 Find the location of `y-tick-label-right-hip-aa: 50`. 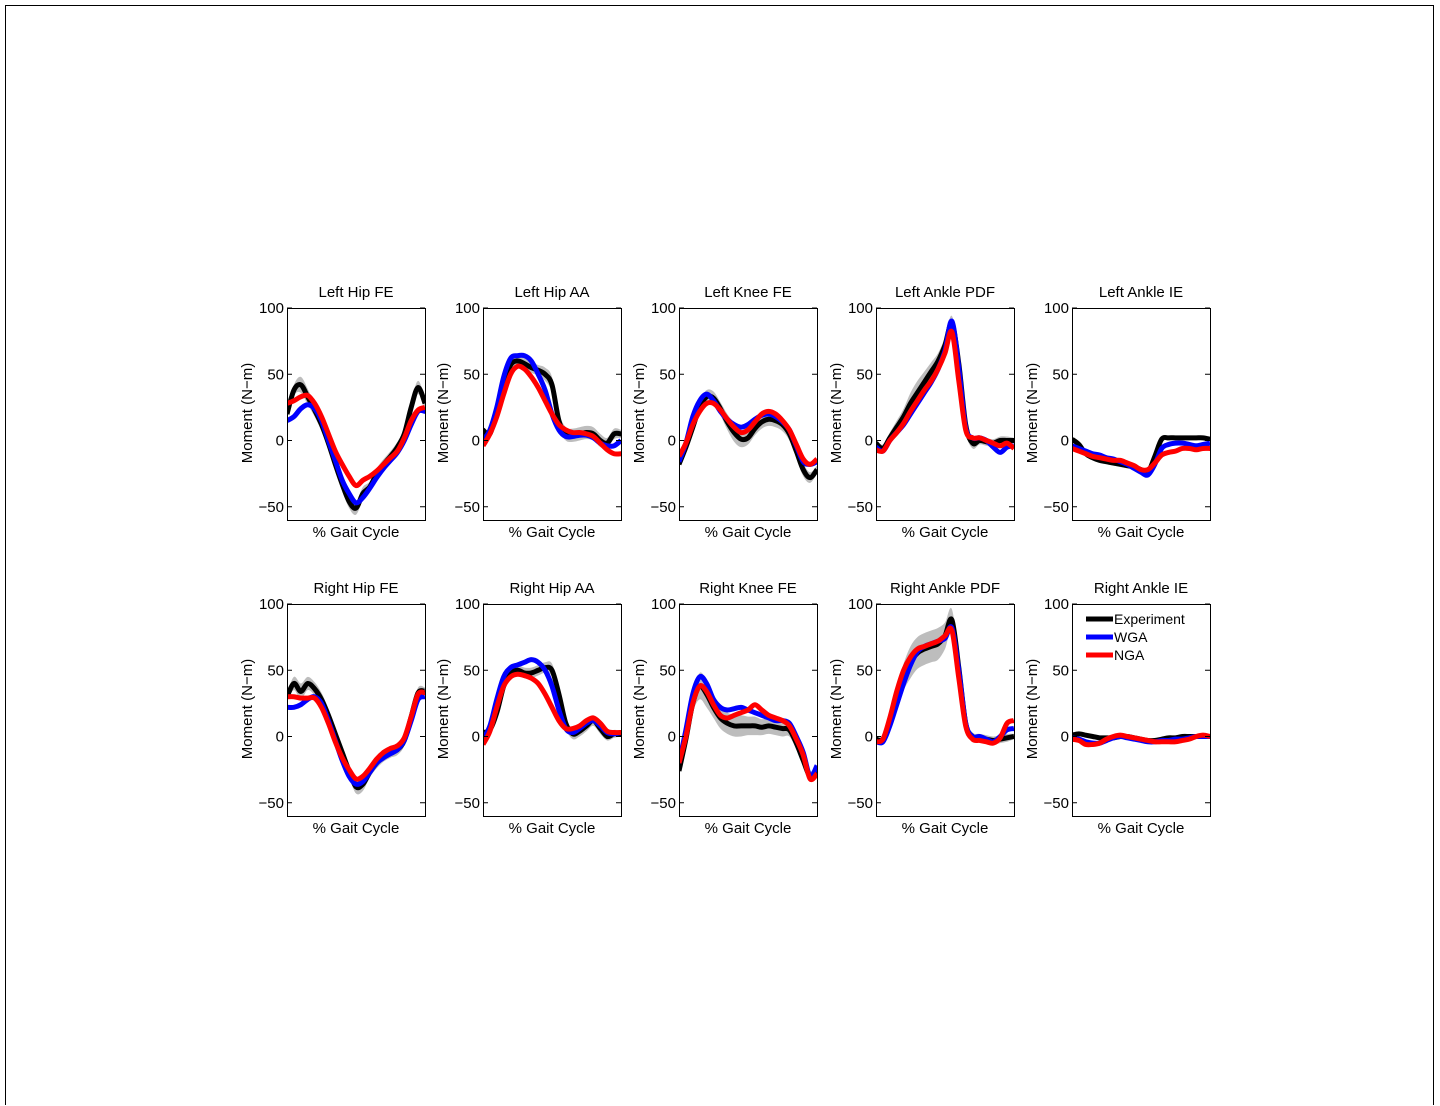

y-tick-label-right-hip-aa: 50 is located at coordinates (471, 670).